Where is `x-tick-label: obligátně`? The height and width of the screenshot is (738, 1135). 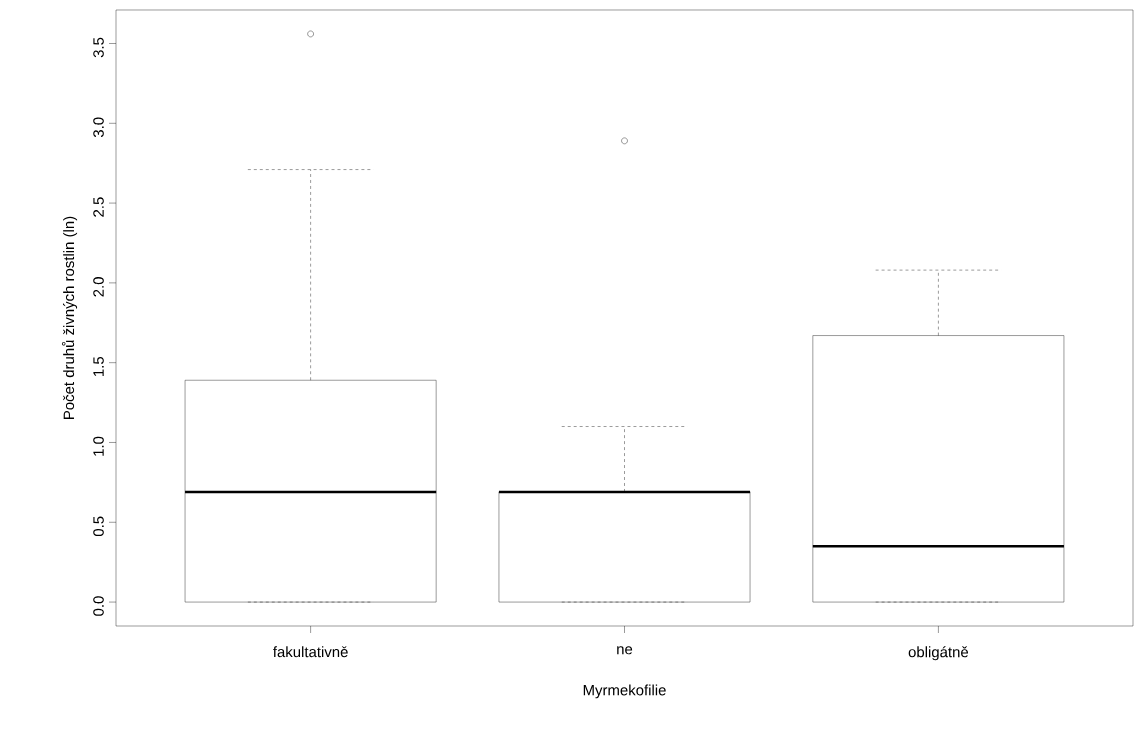 x-tick-label: obligátně is located at coordinates (938, 653).